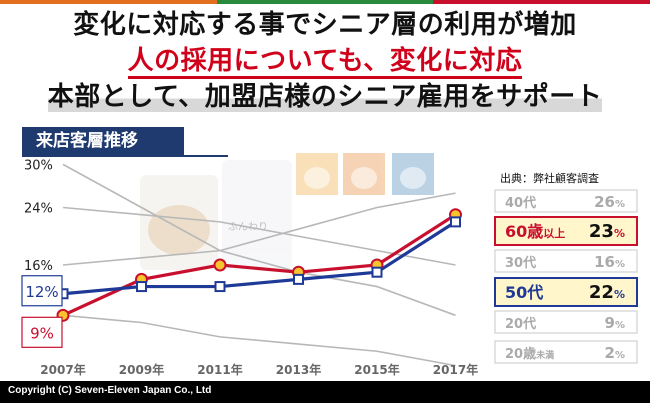  What do you see at coordinates (535, 231) in the screenshot?
I see `legend-name-60歳以上: 60歳以上` at bounding box center [535, 231].